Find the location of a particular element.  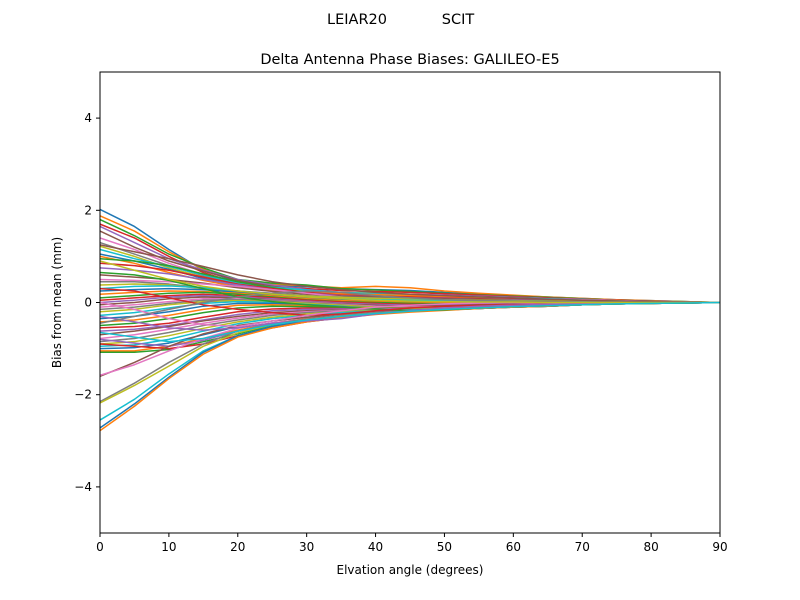

x-tick-label: 0 is located at coordinates (100, 547).